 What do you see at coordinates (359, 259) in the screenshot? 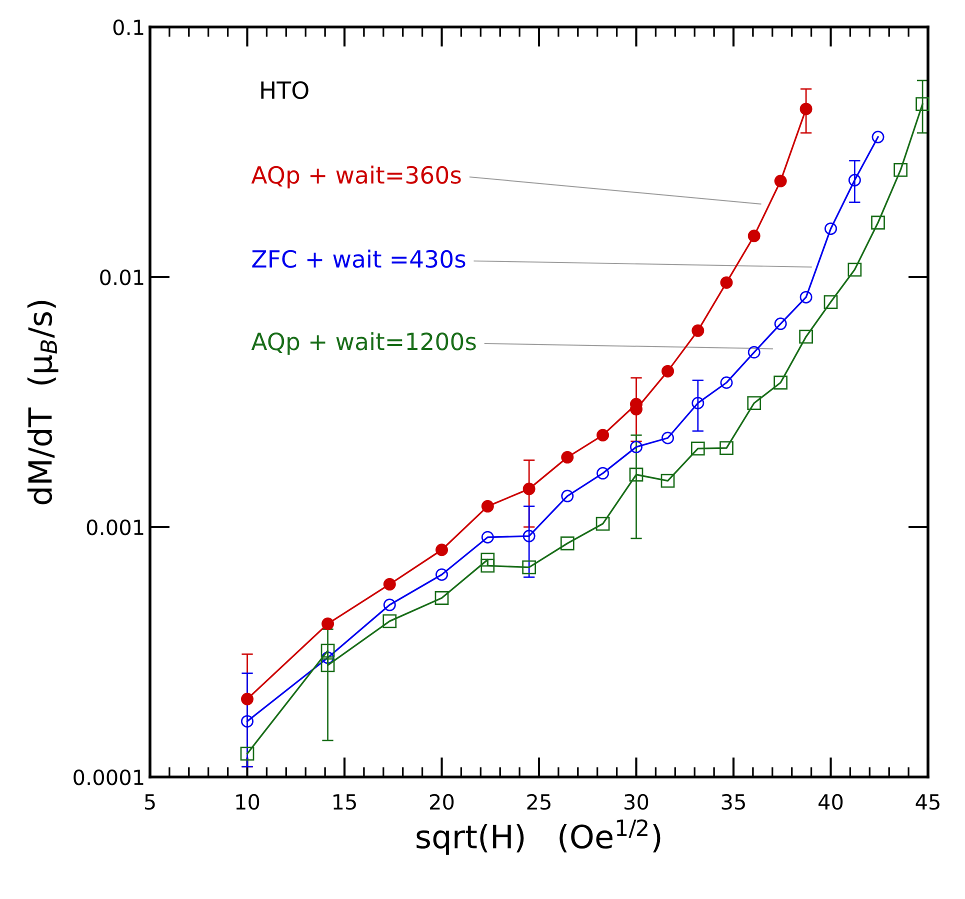
I see `text: ZFC + wait =430s` at bounding box center [359, 259].